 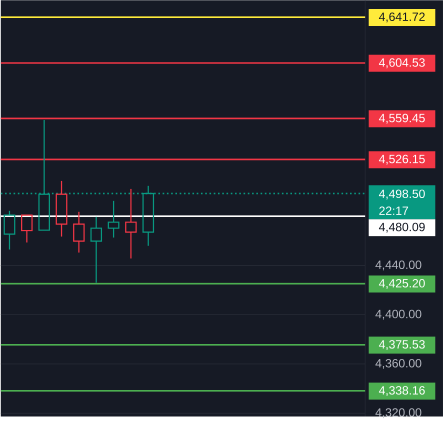 What do you see at coordinates (401, 345) in the screenshot?
I see `ref-line-label: 4,375.53` at bounding box center [401, 345].